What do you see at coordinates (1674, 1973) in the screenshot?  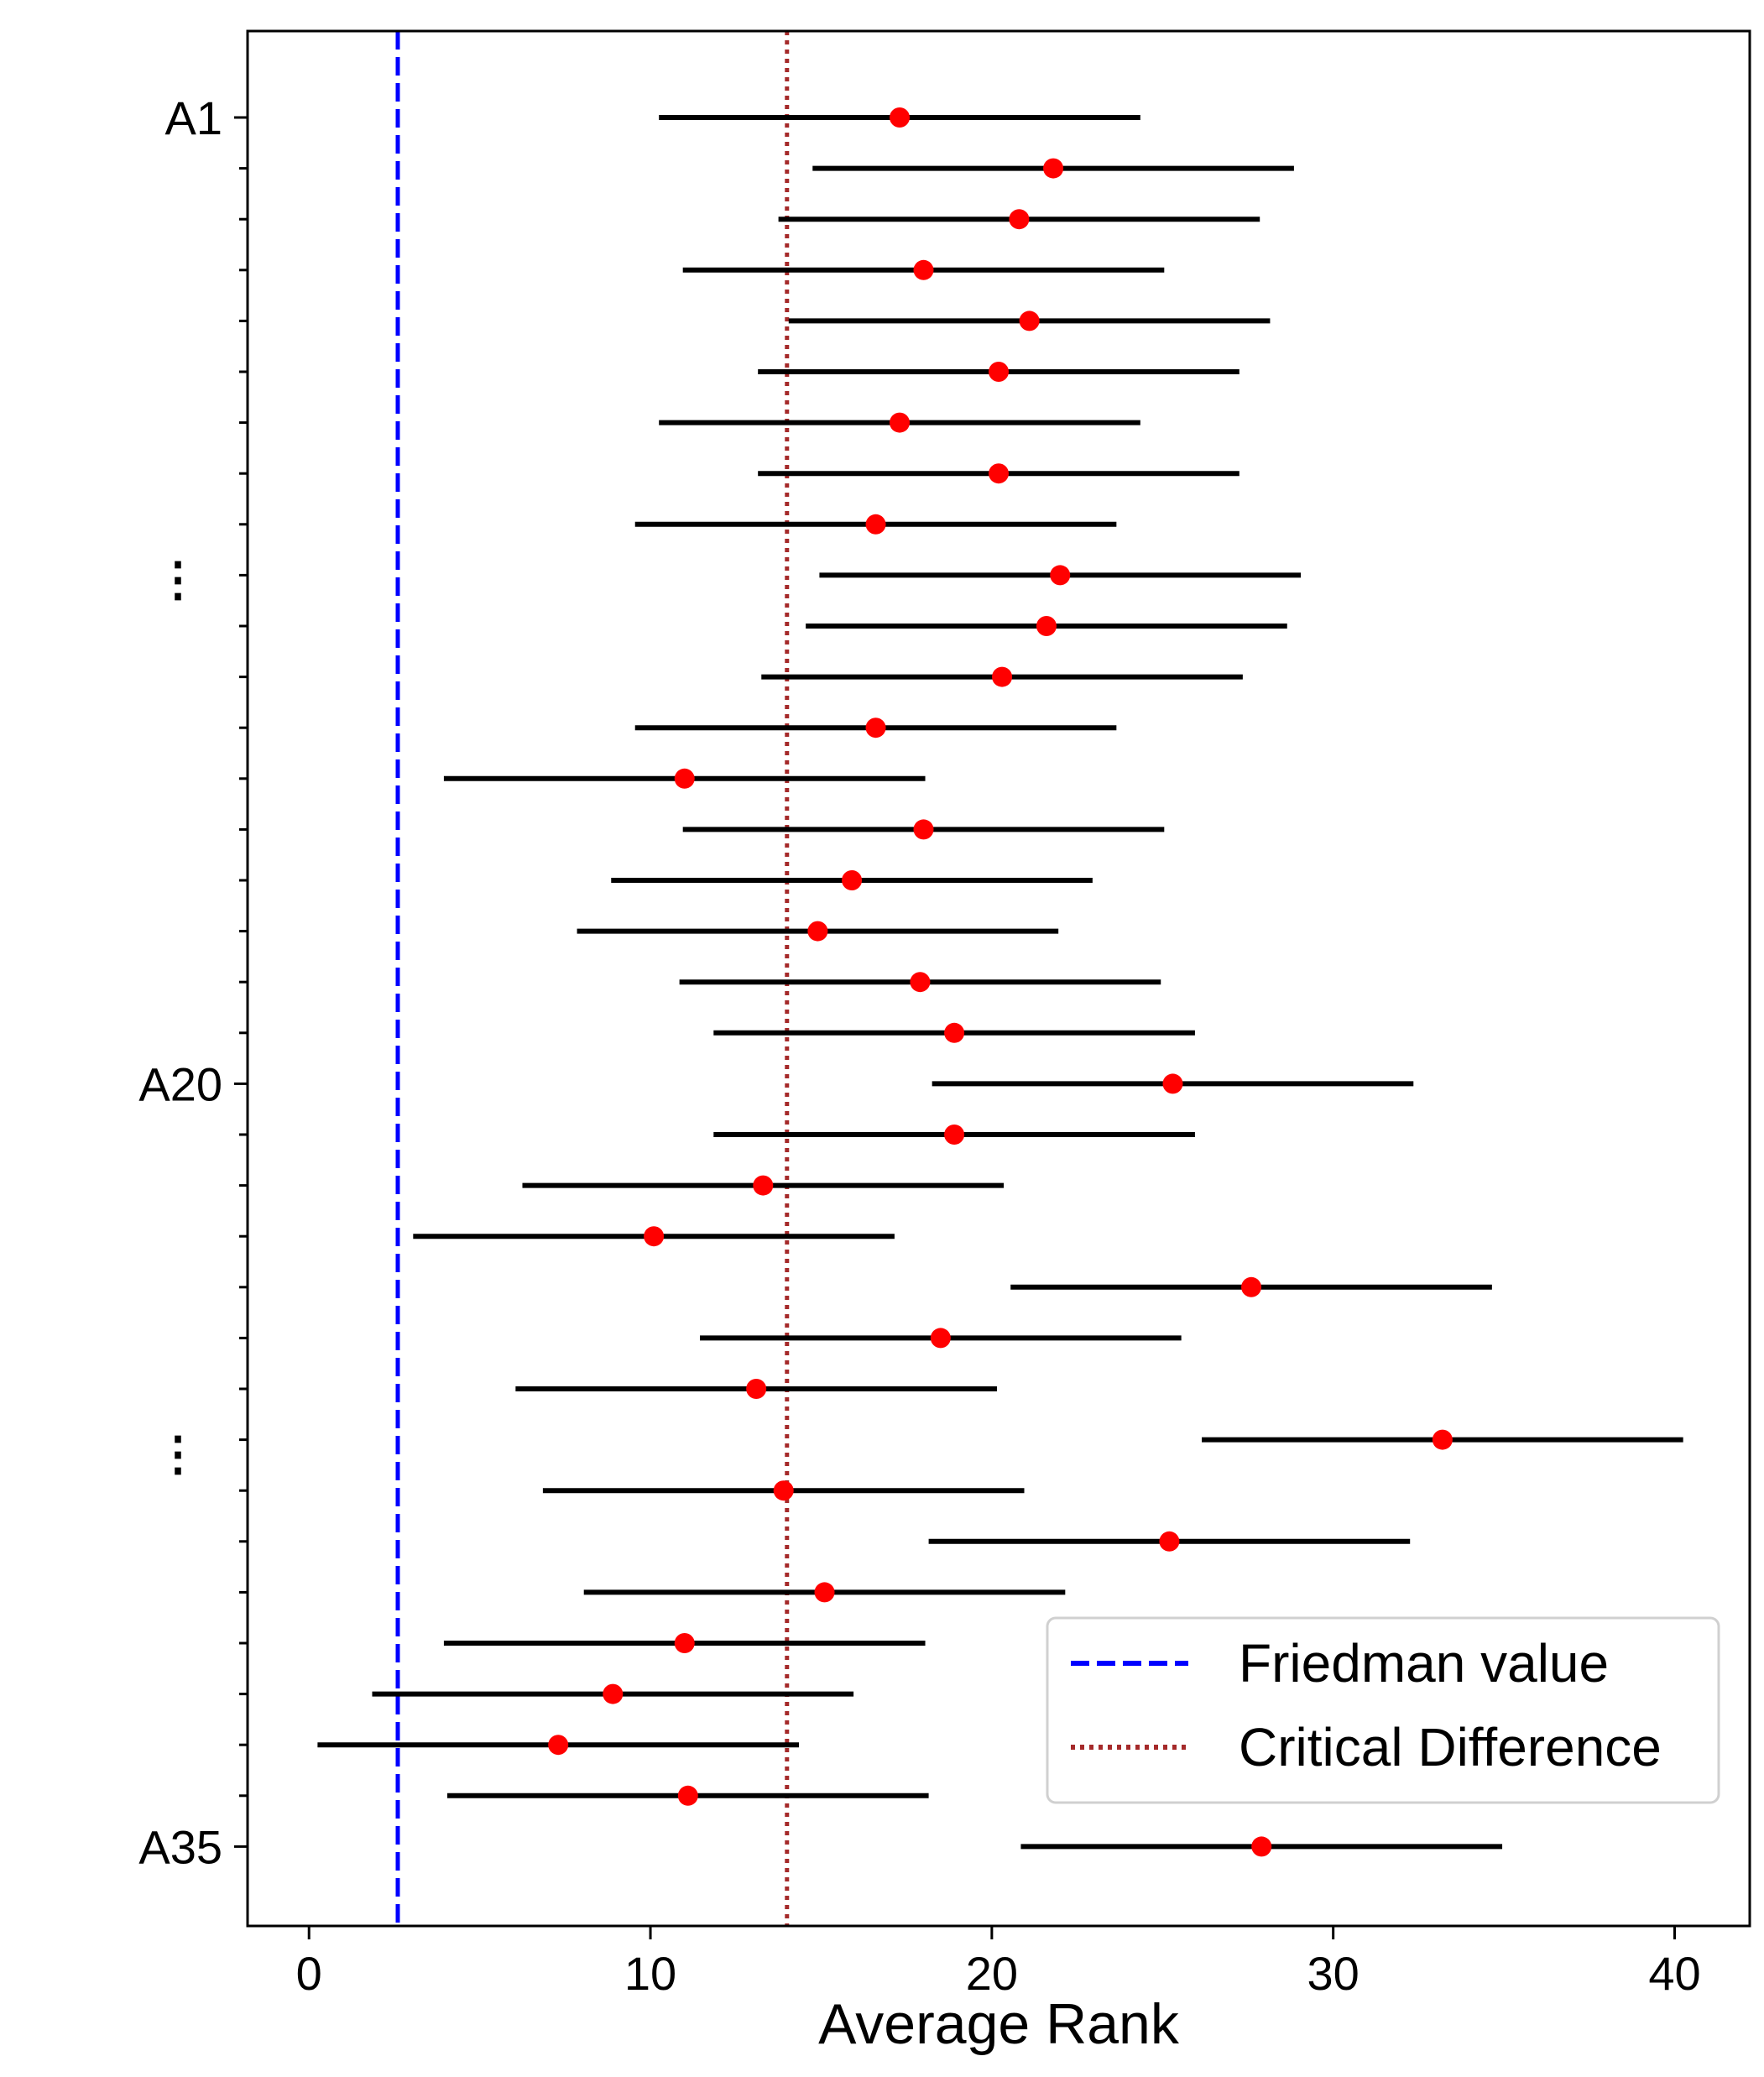 I see `x-tick-label: 40` at bounding box center [1674, 1973].